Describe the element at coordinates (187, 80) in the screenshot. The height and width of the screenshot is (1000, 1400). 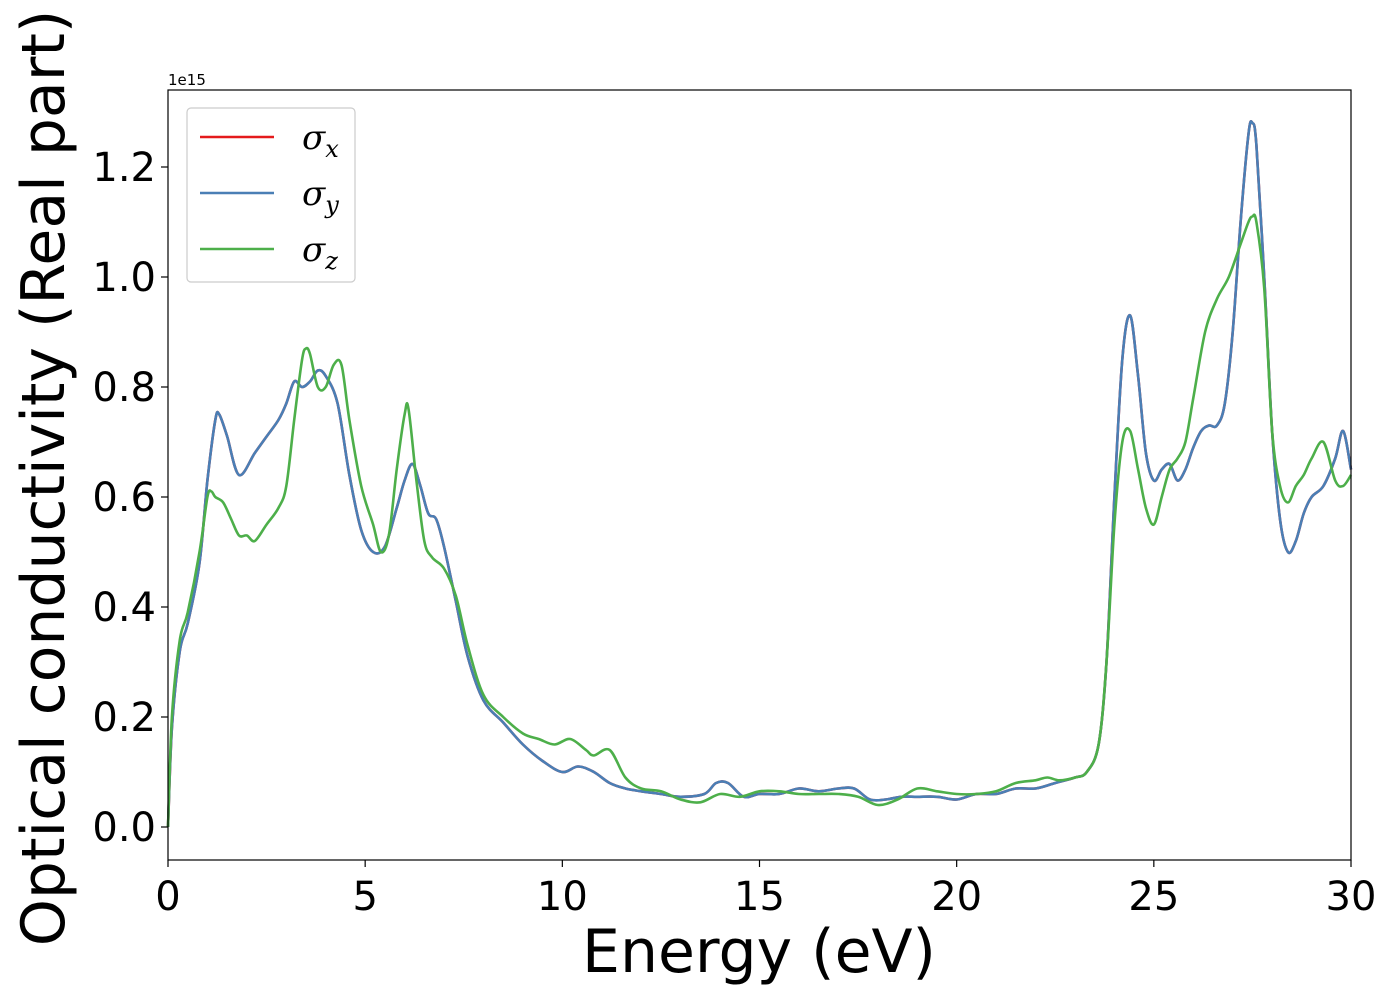
I see `y-offset-label: 1e15` at that location.